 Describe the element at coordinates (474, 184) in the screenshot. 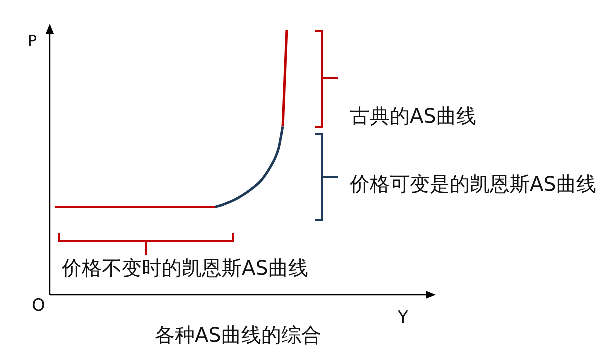

I see `text: 价格可变是的凯恩斯AS曲线` at that location.